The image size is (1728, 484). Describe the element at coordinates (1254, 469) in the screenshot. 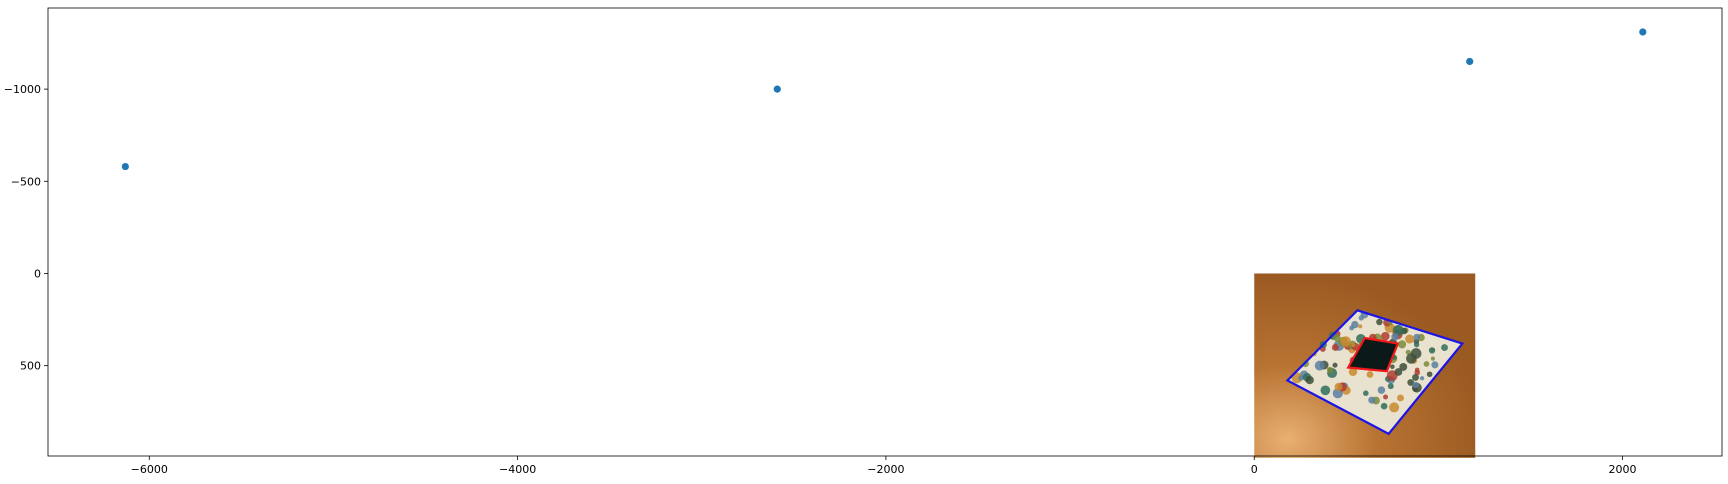

I see `x-tick-label: 0` at that location.